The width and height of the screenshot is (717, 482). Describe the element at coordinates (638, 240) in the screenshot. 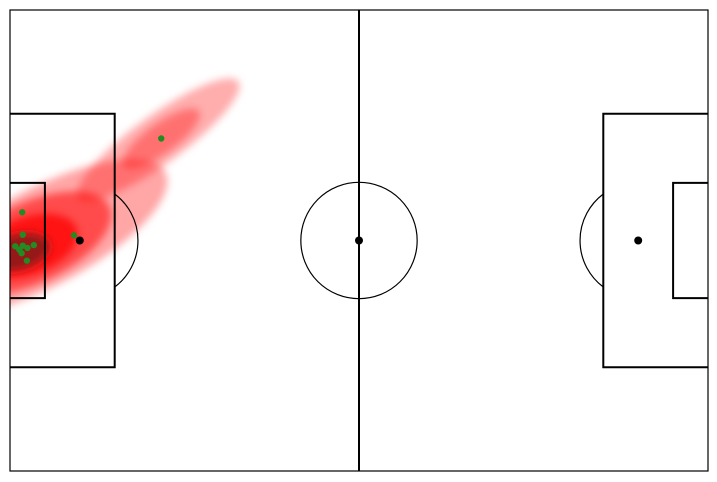

I see `right-penalty-spot` at that location.